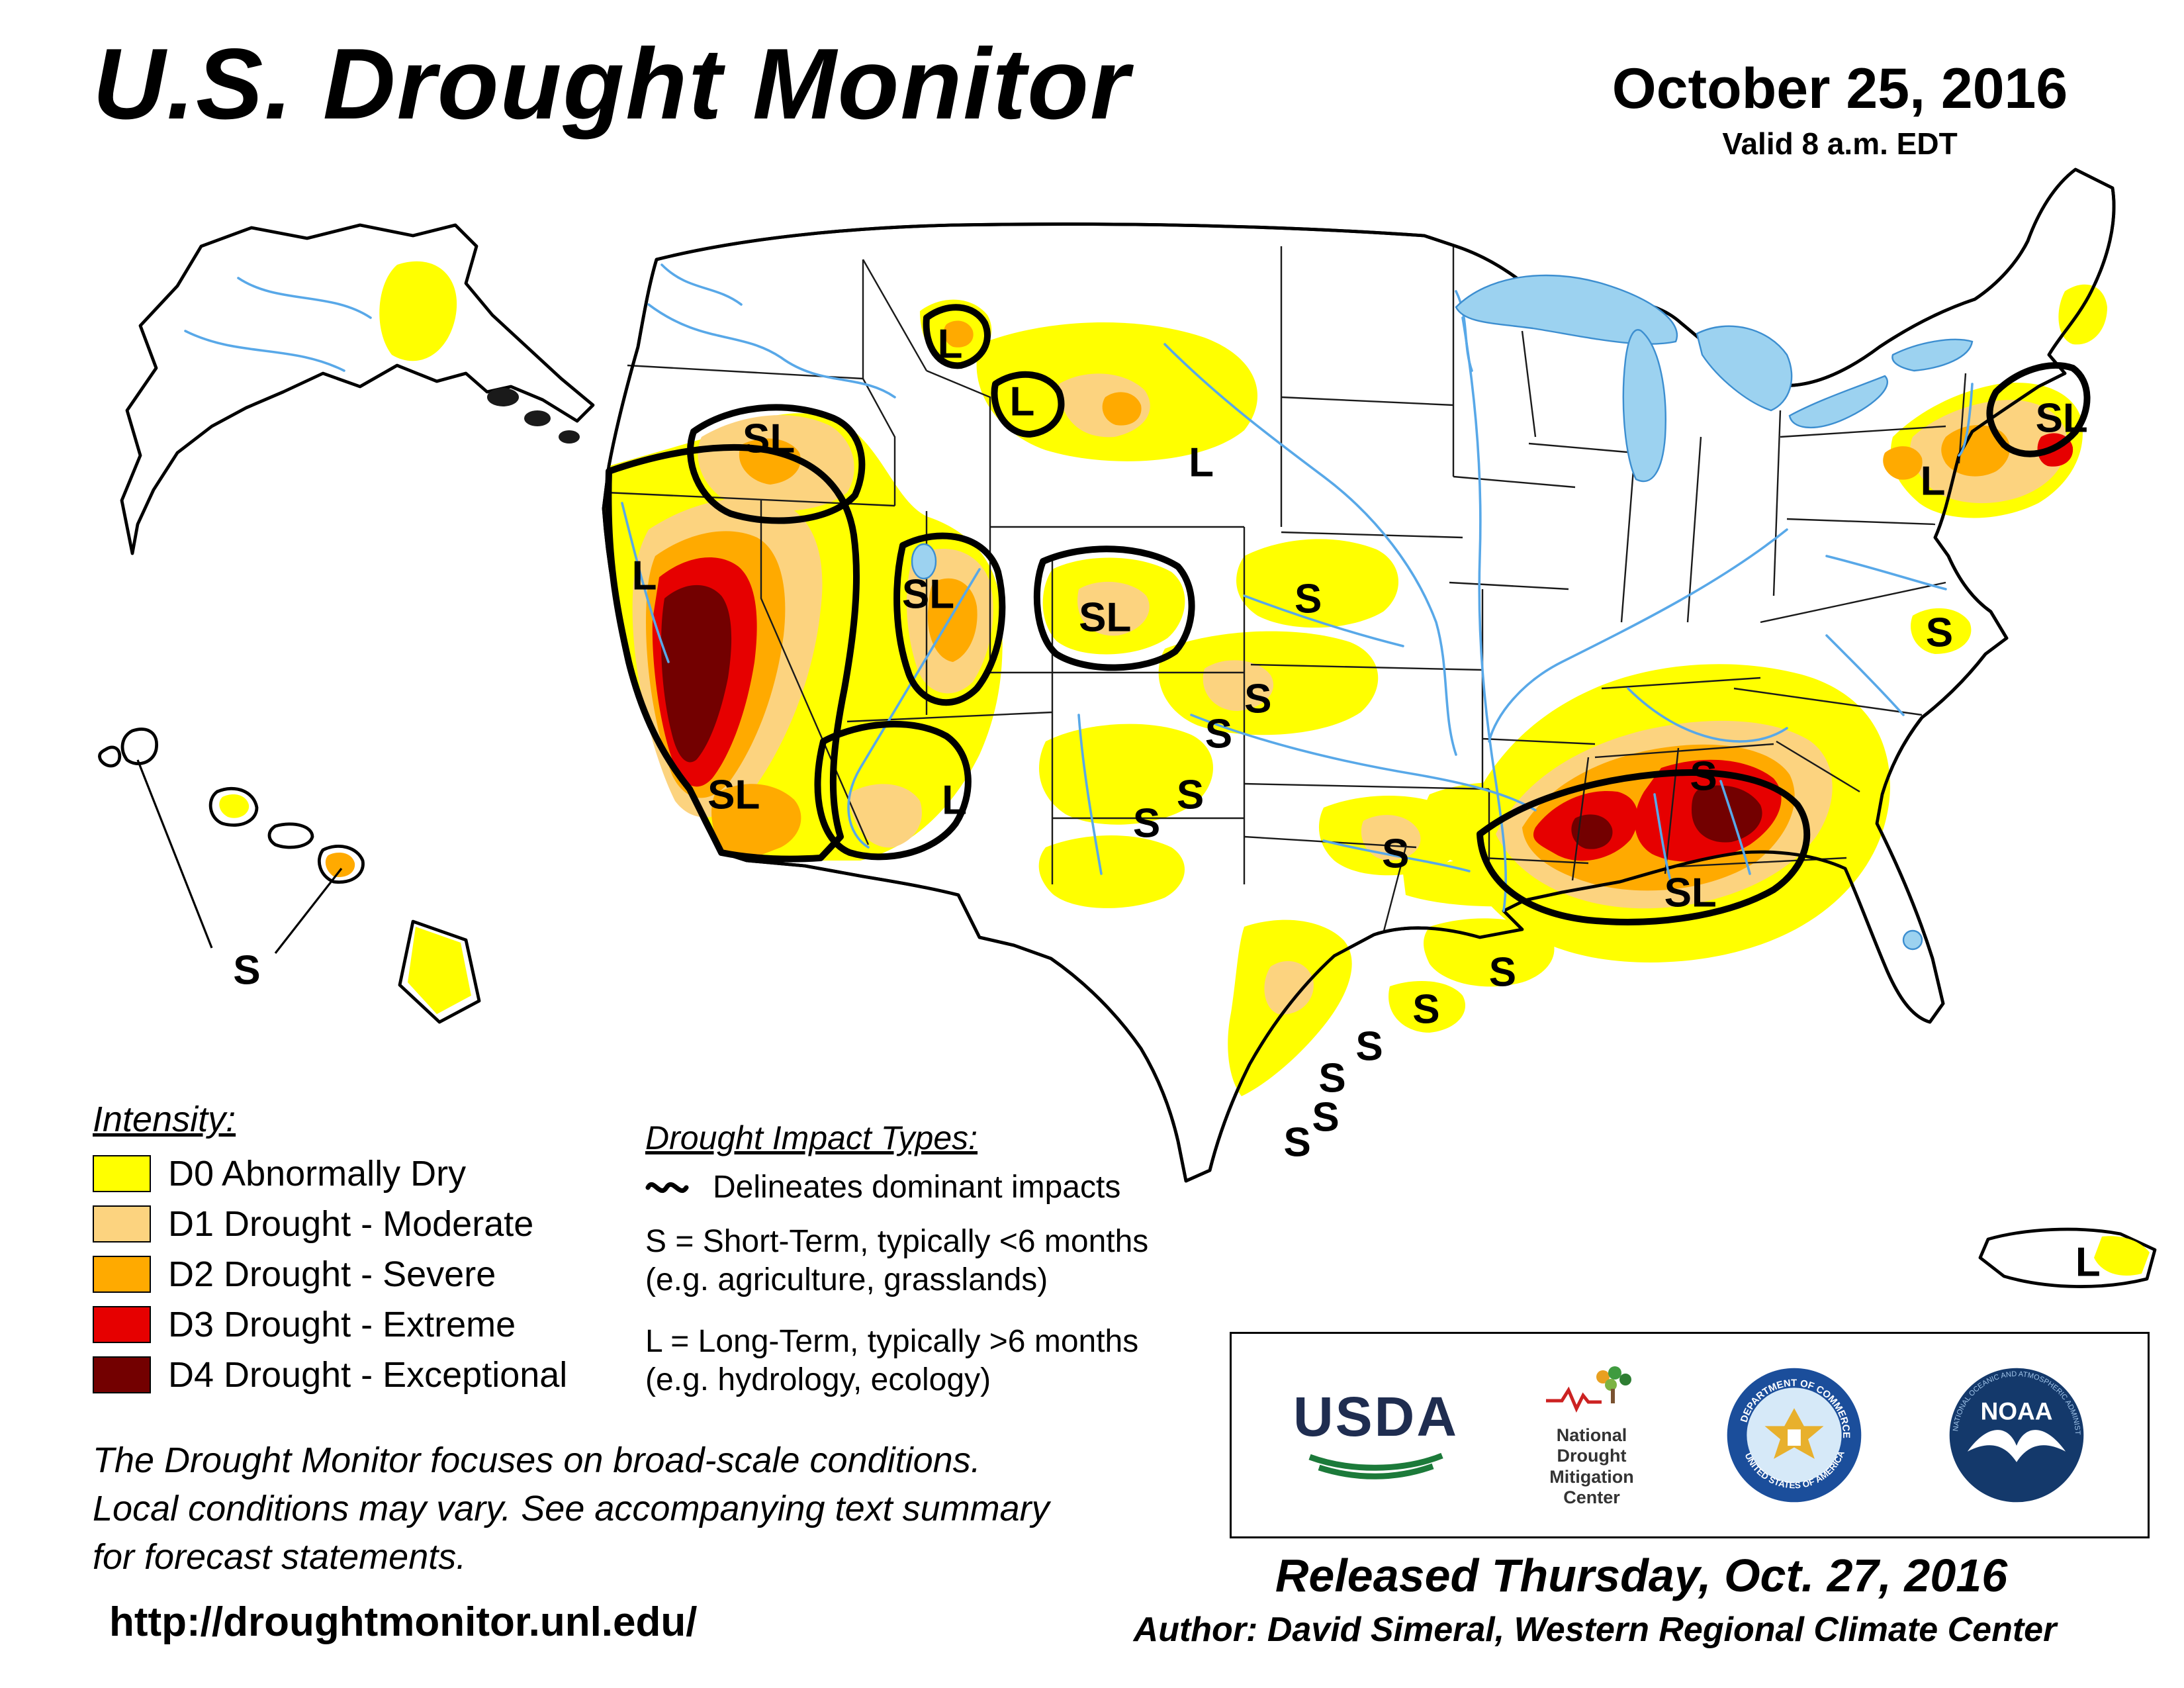  I want to click on lake-okeechobee, so click(1912, 940).